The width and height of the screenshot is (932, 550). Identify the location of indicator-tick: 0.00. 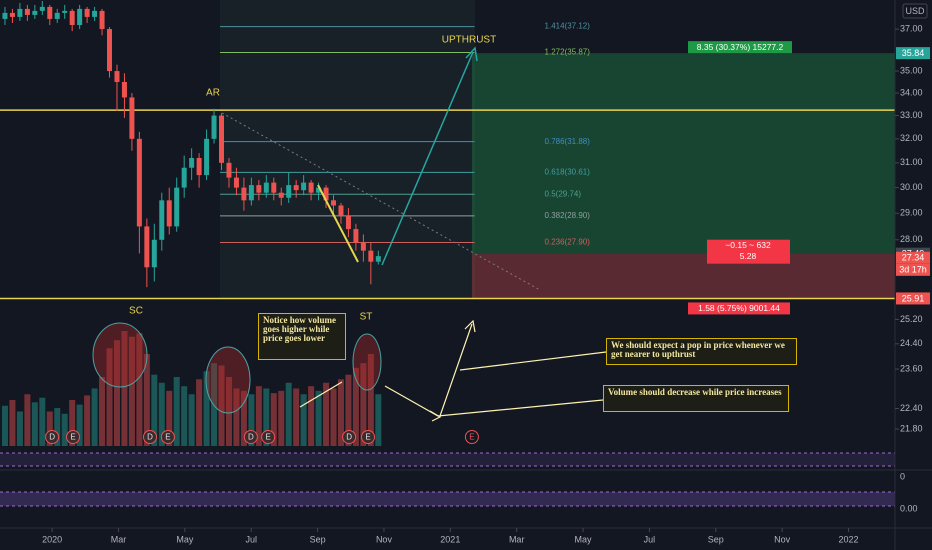
(909, 508).